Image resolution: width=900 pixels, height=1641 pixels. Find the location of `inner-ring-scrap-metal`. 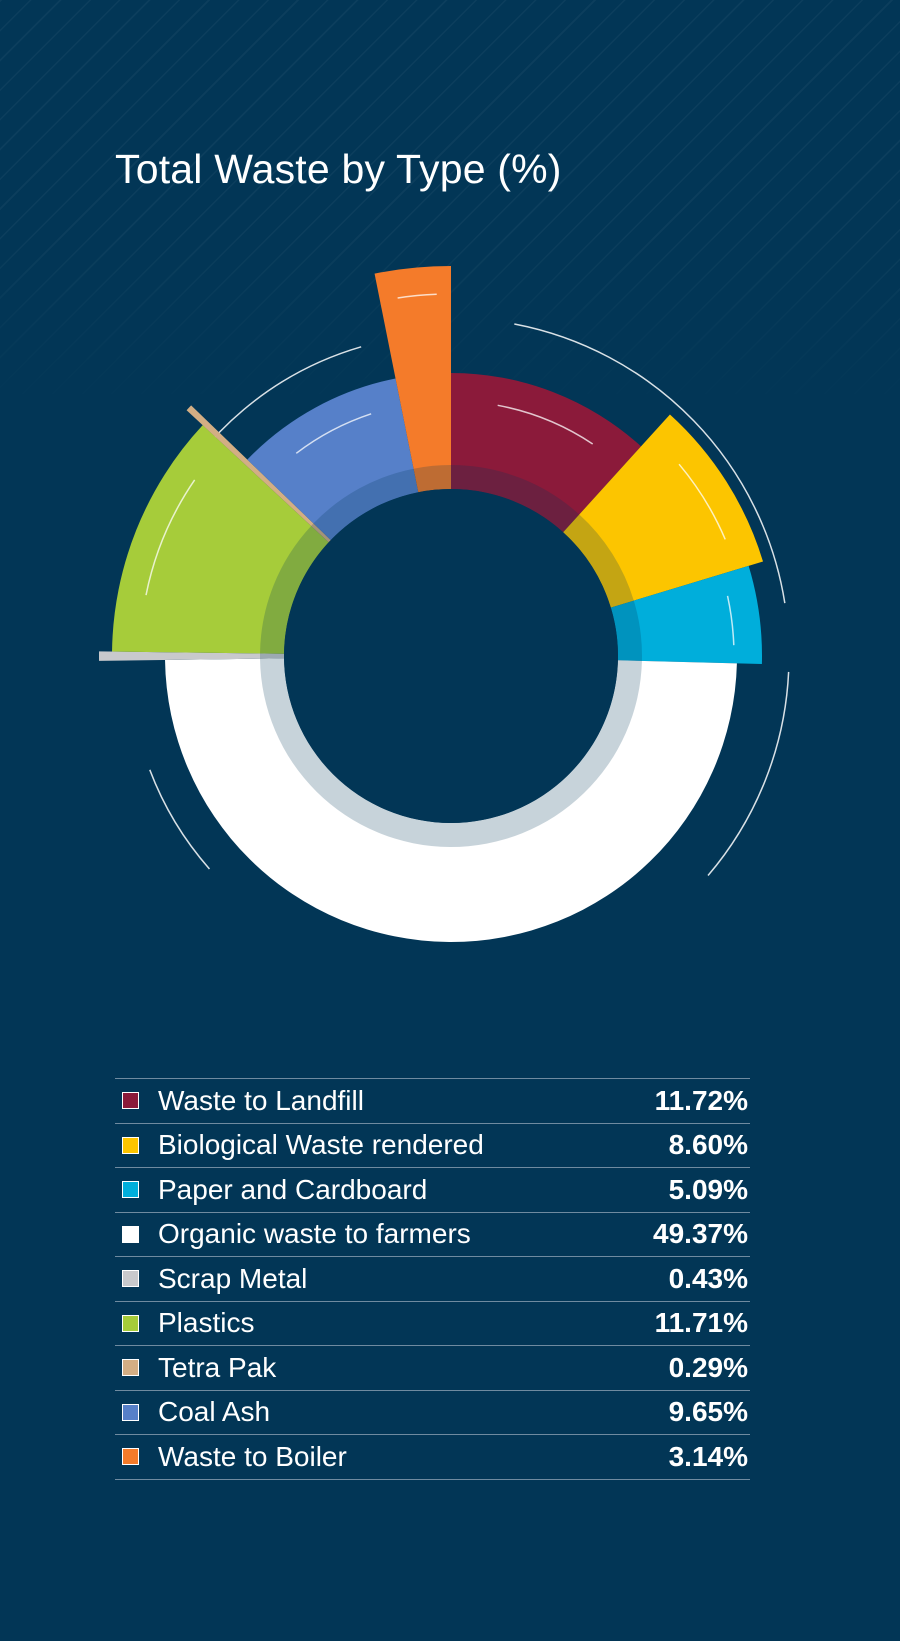

inner-ring-scrap-metal is located at coordinates (272, 656).